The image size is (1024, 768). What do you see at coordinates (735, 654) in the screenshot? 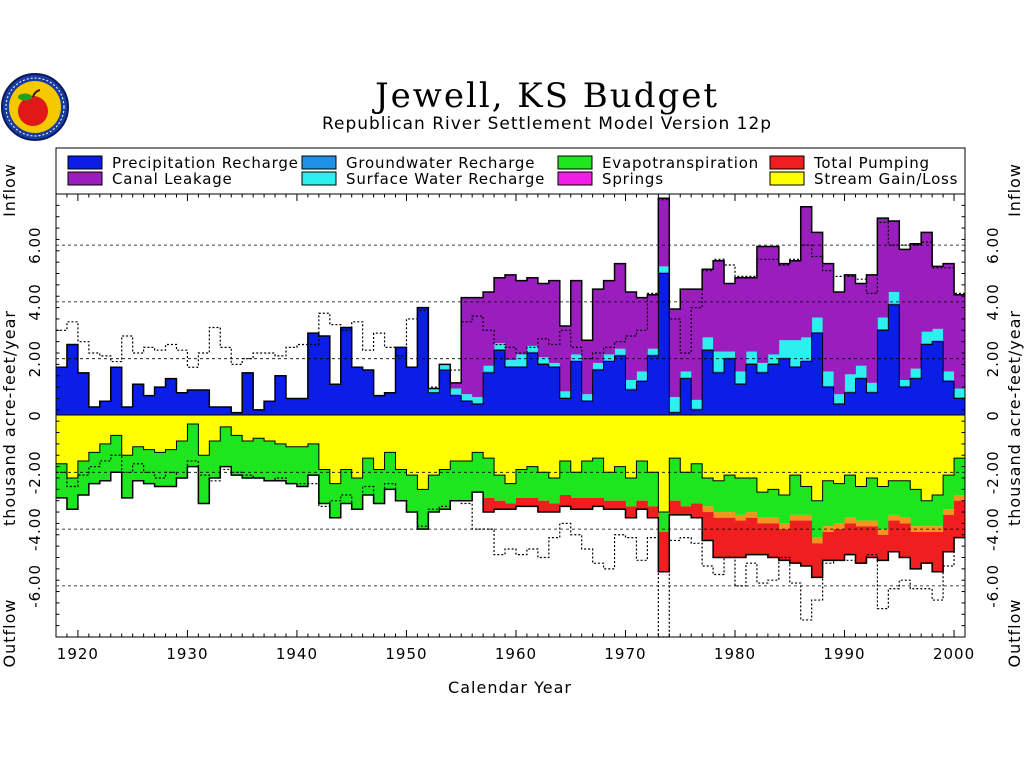
I see `x-tick-label: 1980` at bounding box center [735, 654].